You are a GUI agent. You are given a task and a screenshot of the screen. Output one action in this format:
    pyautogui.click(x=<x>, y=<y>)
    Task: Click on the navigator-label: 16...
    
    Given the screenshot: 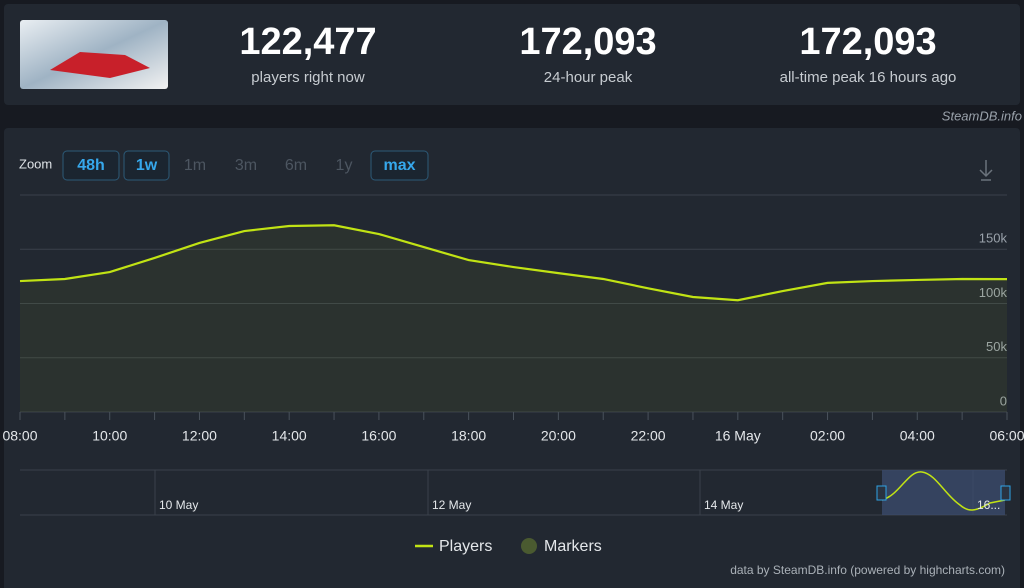 What is the action you would take?
    pyautogui.click(x=988, y=505)
    